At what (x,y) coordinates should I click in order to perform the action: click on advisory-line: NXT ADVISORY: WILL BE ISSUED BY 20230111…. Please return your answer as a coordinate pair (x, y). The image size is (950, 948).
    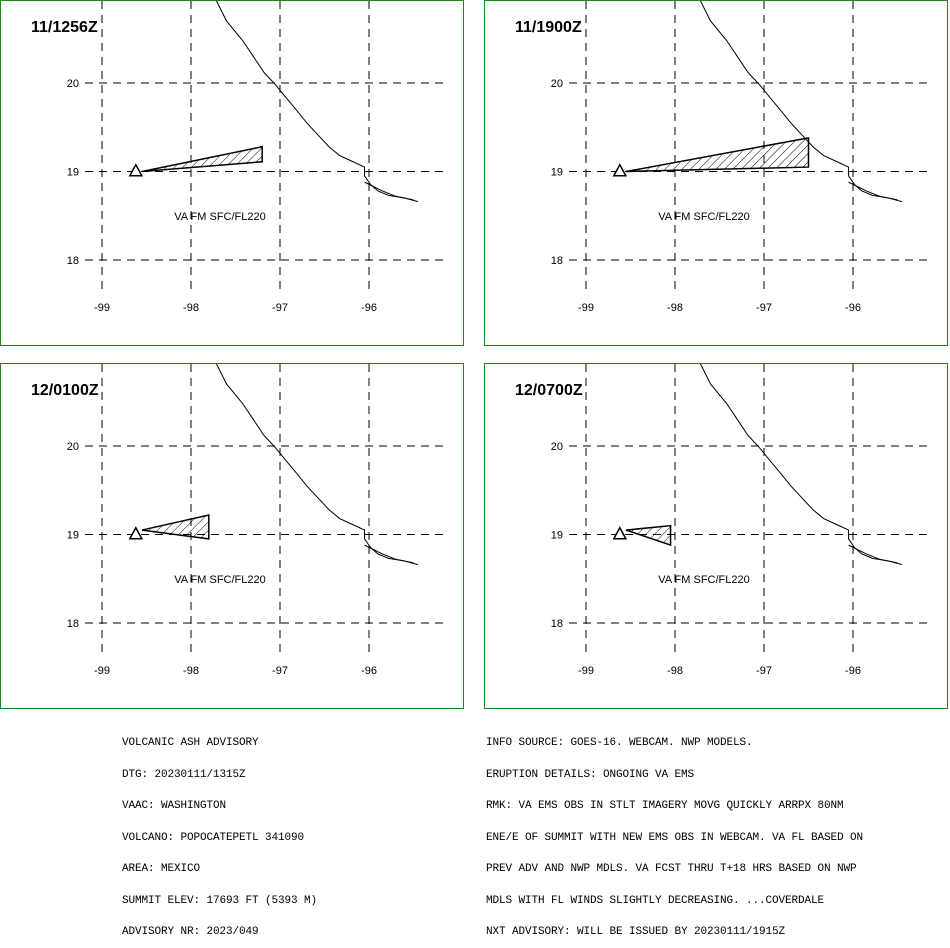
    Looking at the image, I should click on (636, 932).